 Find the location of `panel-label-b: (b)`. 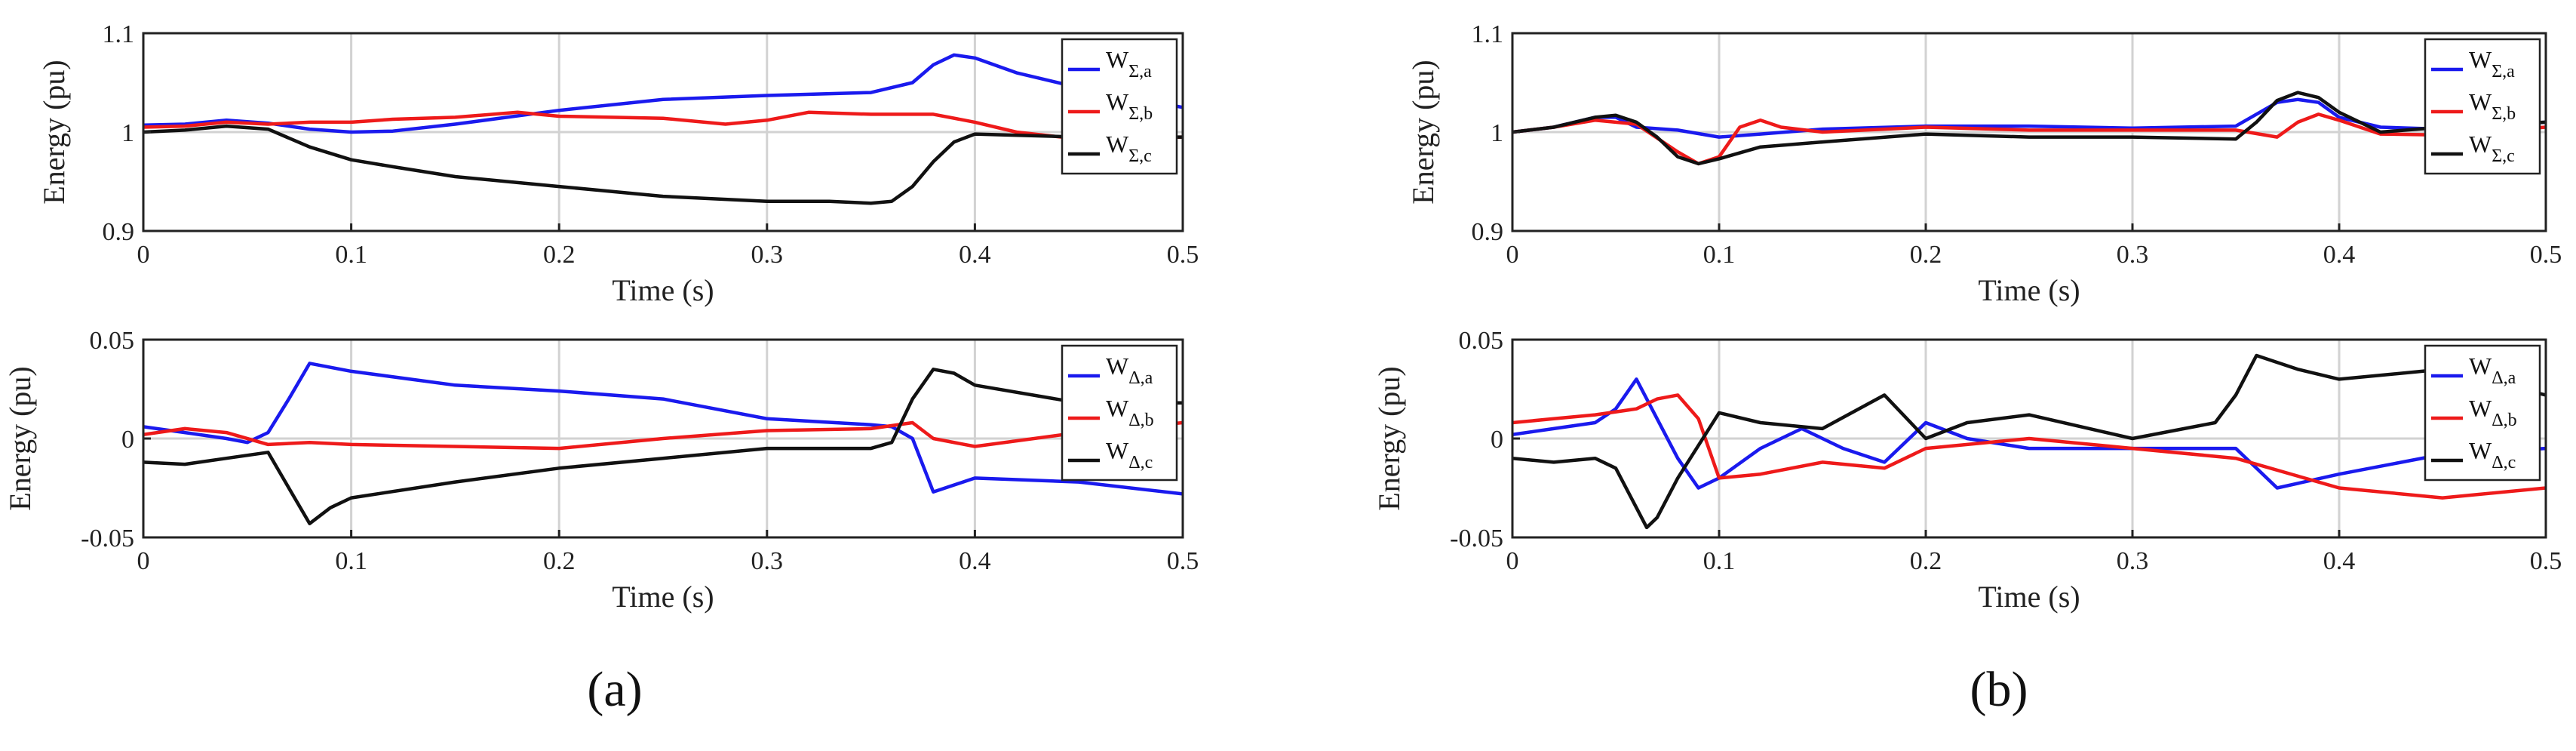

panel-label-b: (b) is located at coordinates (1999, 689).